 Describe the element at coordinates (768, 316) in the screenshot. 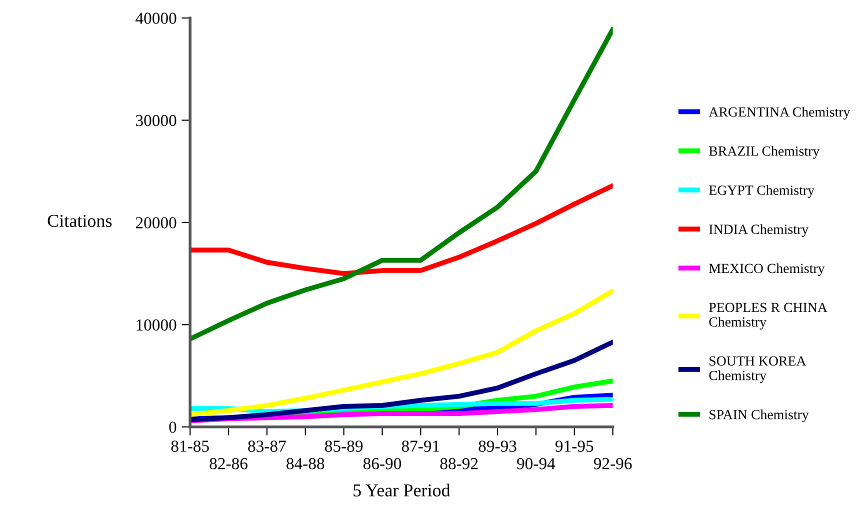

I see `legend-label: PEOPLES R CHINA Chemistry` at that location.